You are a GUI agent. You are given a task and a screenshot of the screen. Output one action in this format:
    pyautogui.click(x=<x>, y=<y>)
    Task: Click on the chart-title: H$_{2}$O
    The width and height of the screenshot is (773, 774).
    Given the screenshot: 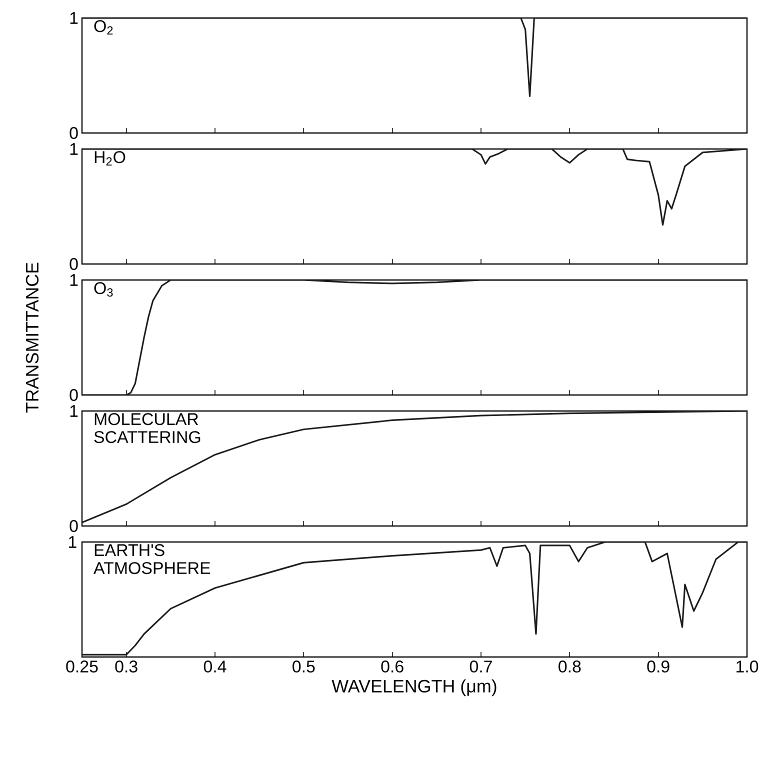 What is the action you would take?
    pyautogui.click(x=110, y=158)
    